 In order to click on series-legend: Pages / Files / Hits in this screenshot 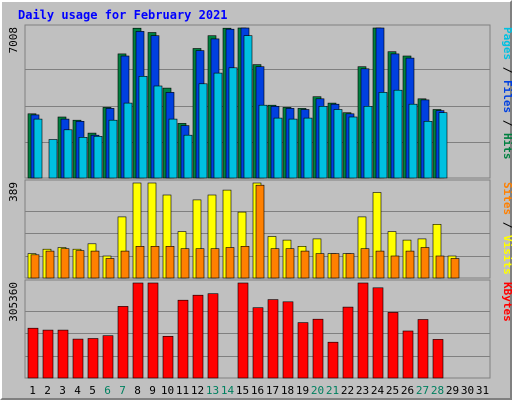, I will do `click(506, 93)`.